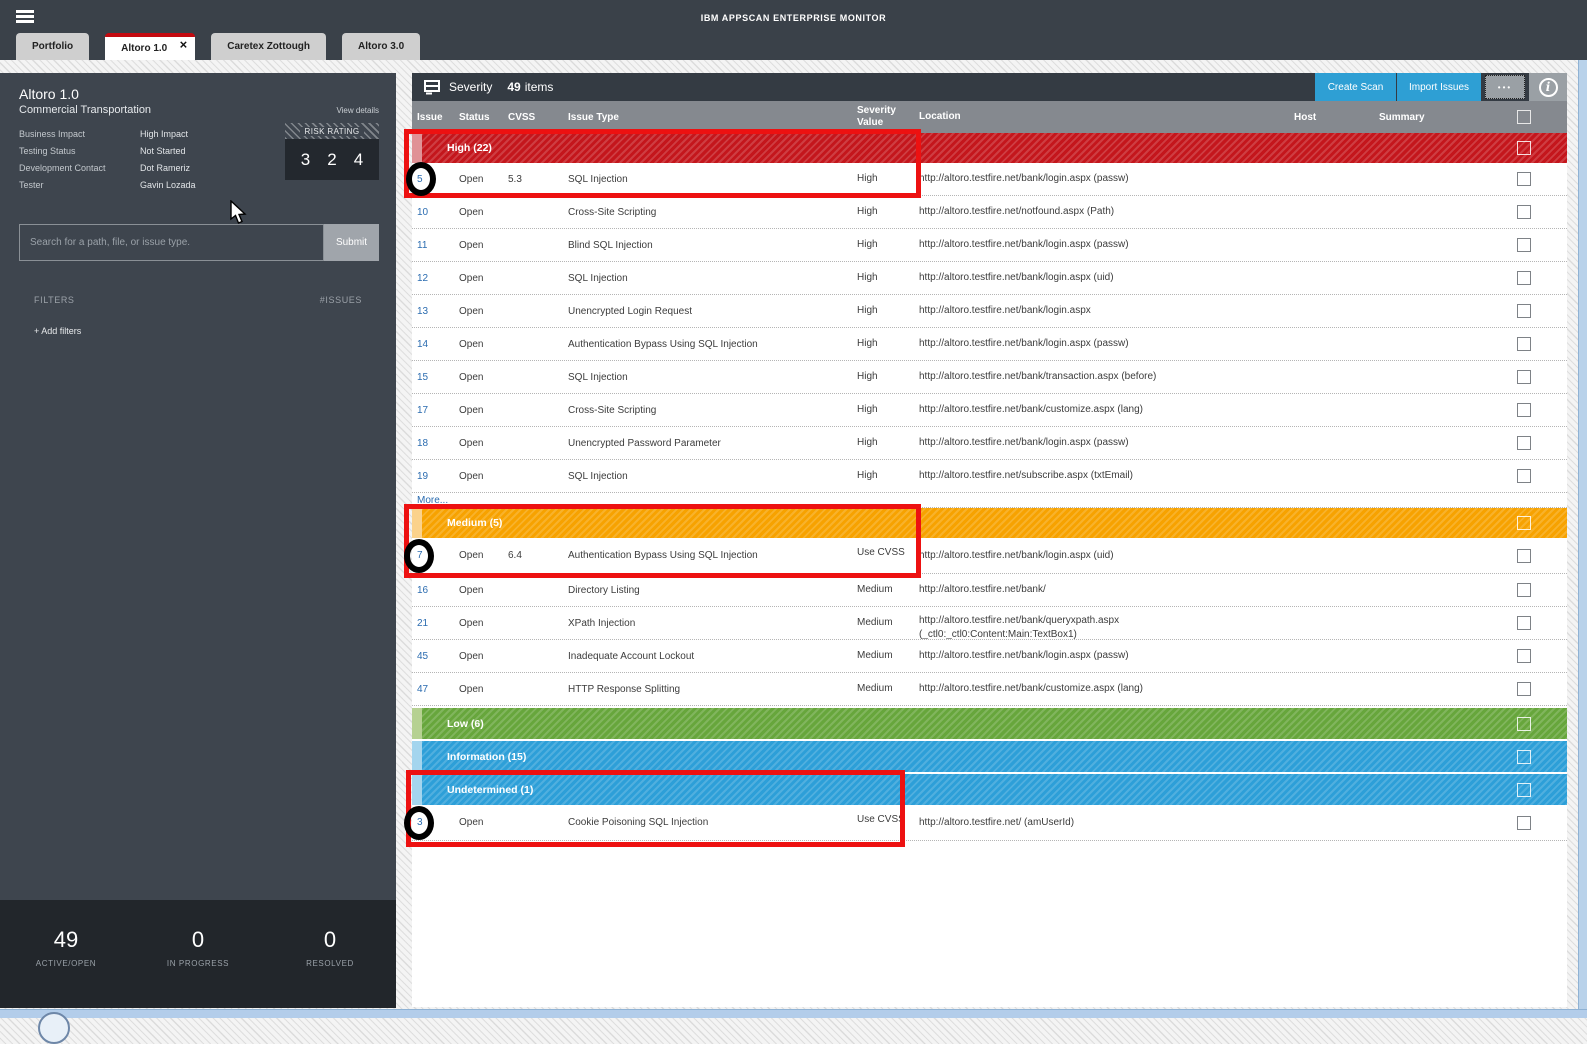  What do you see at coordinates (423, 689) in the screenshot?
I see `issue-id-link: 47` at bounding box center [423, 689].